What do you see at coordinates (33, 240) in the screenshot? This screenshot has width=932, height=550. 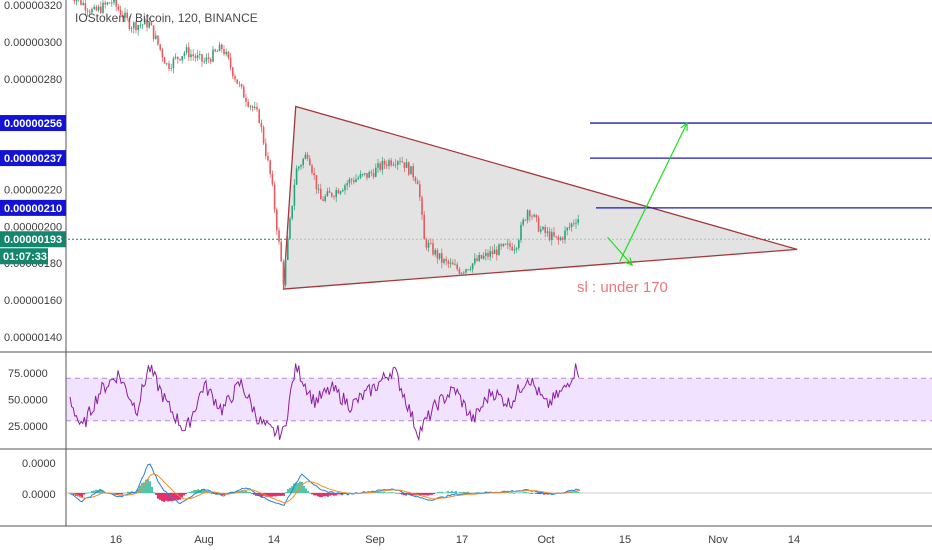 I see `current-price-badge-text: 0.00000193` at bounding box center [33, 240].